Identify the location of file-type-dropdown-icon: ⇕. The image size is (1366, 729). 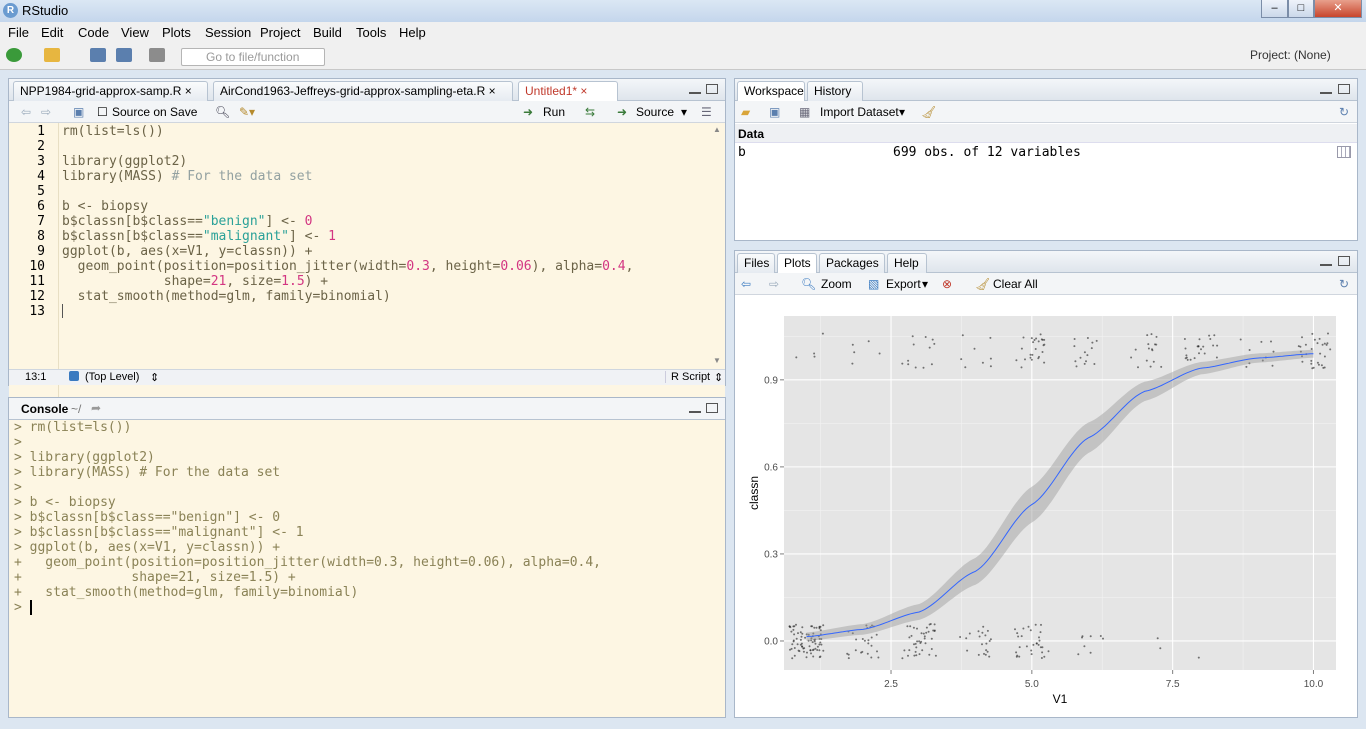
(719, 378).